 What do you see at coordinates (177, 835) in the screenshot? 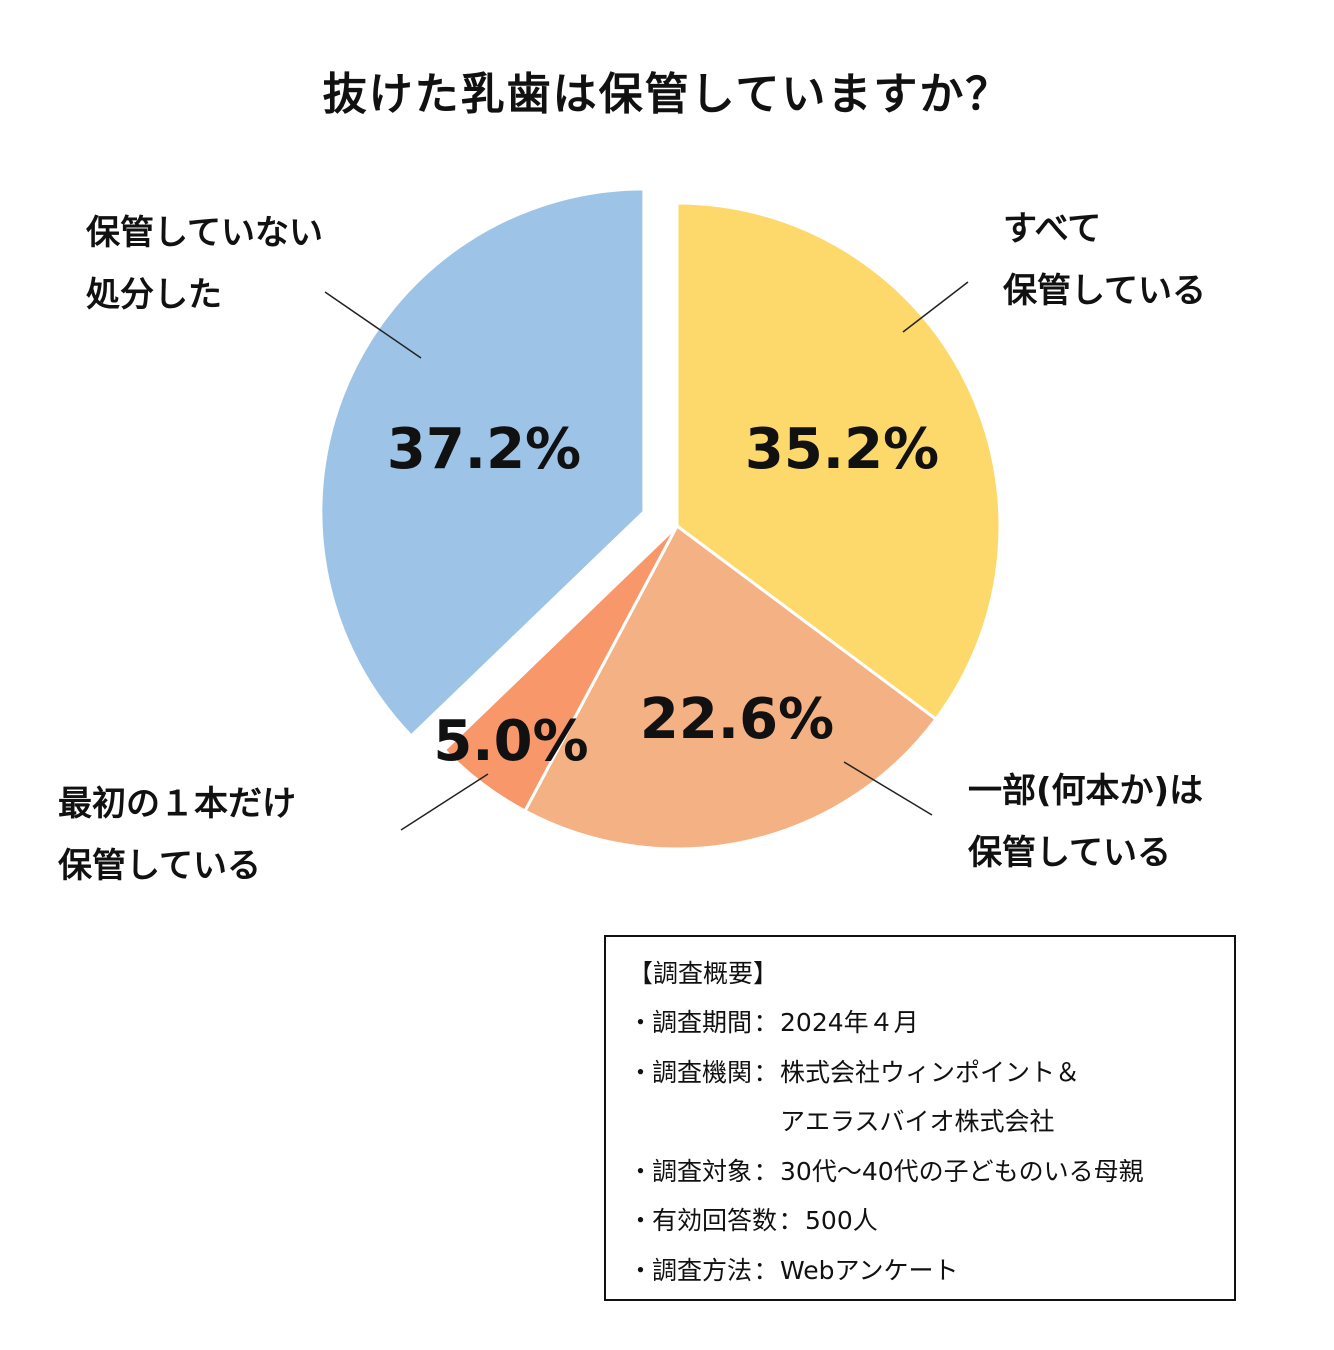
I see `slice-label-first-only: 最初の１本だけ 保管している` at bounding box center [177, 835].